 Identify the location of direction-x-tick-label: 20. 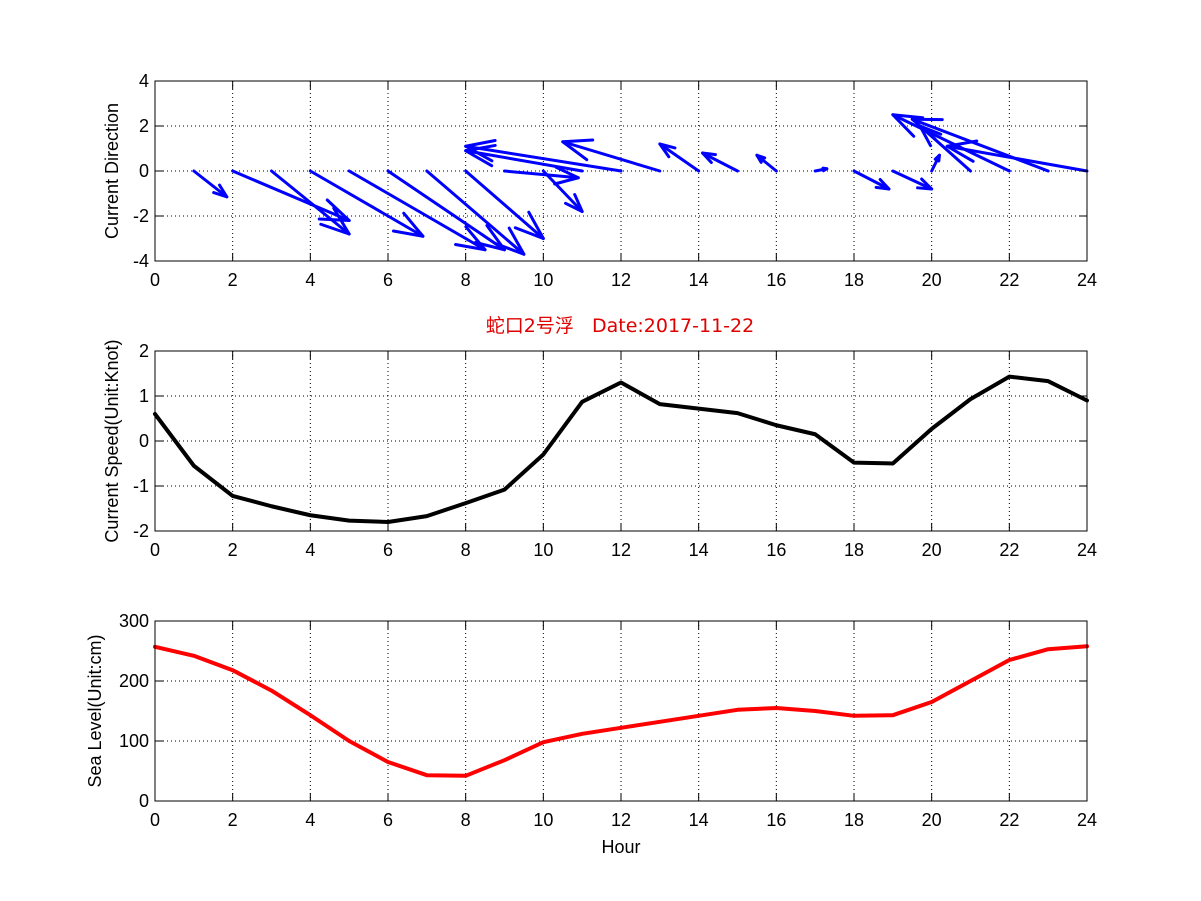
(932, 280).